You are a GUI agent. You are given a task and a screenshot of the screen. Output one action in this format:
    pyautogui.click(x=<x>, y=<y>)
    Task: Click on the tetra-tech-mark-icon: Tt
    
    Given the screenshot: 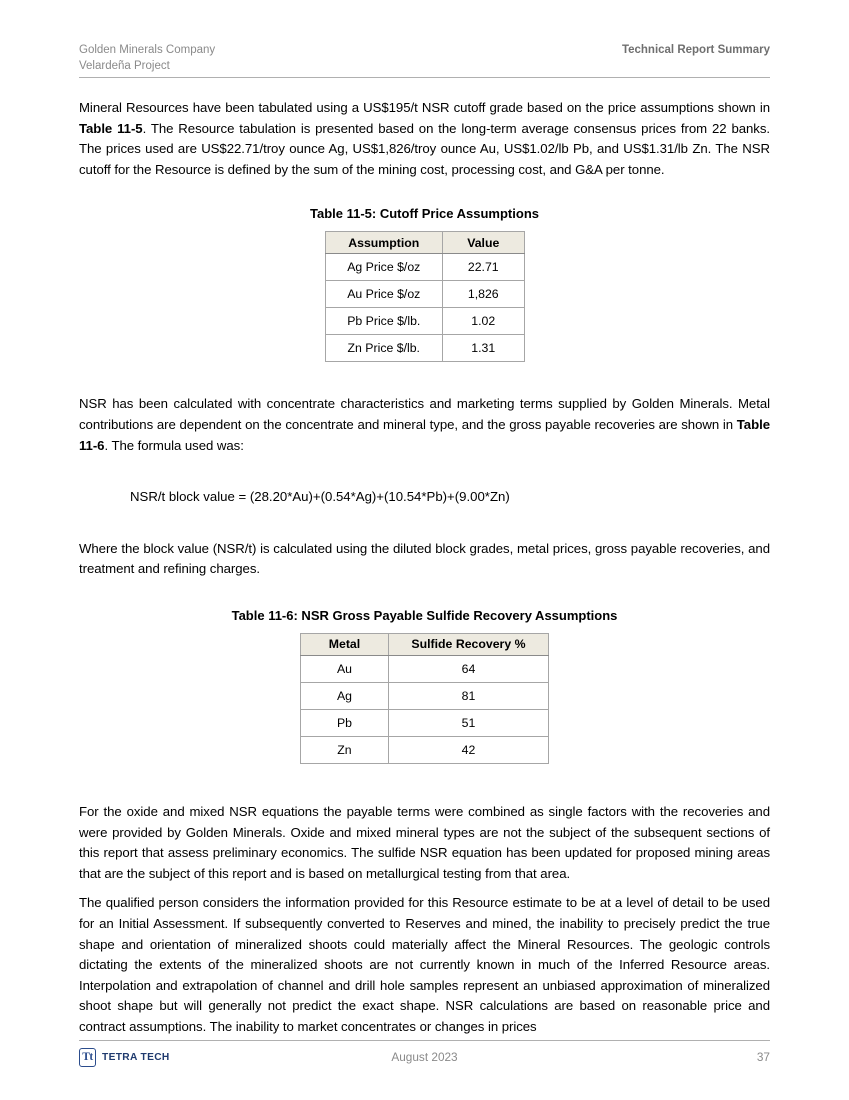 What is the action you would take?
    pyautogui.click(x=87, y=1057)
    